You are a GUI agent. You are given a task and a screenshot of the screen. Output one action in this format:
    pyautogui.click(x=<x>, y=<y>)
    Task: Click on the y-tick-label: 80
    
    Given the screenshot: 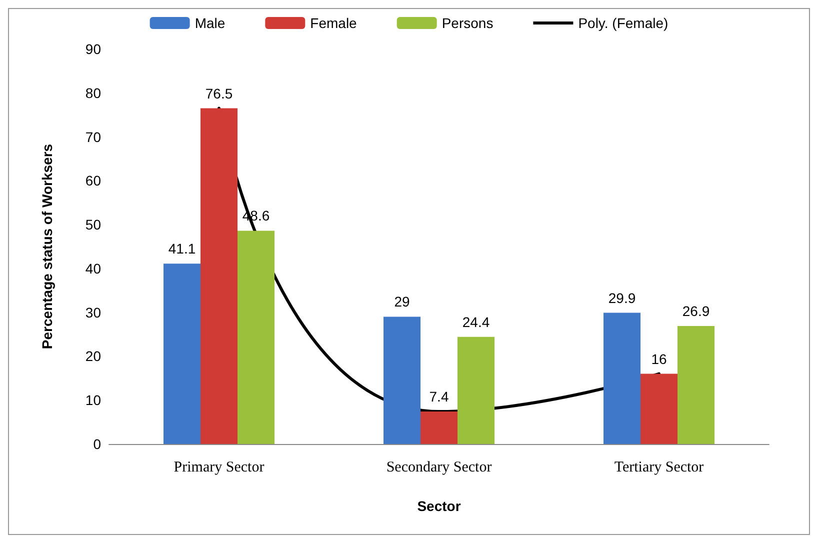 What is the action you would take?
    pyautogui.click(x=93, y=92)
    